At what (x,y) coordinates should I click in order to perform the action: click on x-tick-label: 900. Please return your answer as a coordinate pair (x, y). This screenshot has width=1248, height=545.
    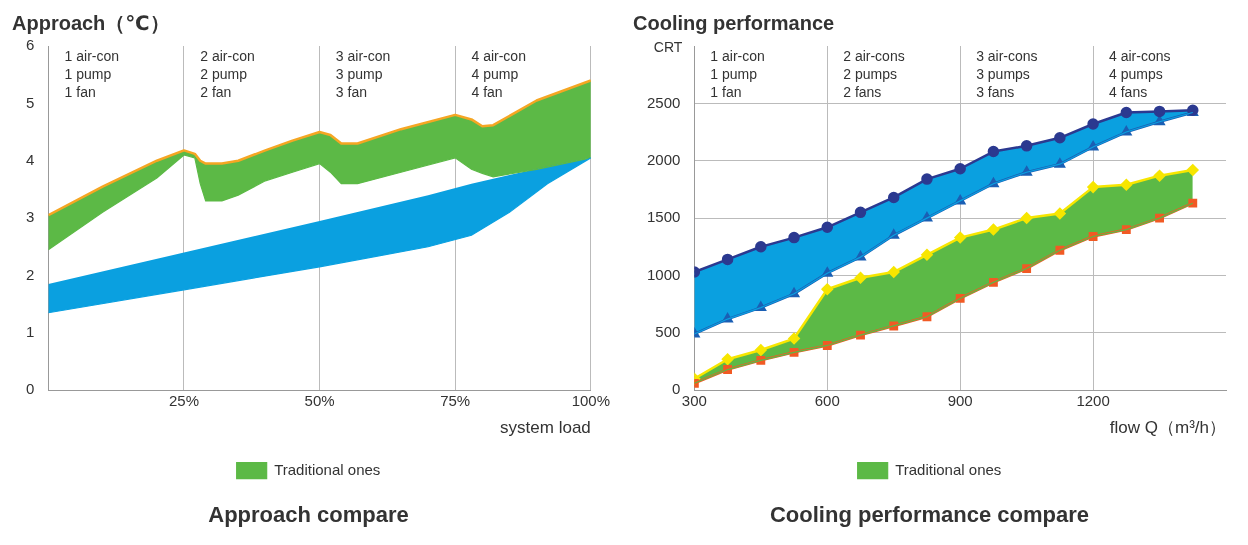
    Looking at the image, I should click on (960, 401).